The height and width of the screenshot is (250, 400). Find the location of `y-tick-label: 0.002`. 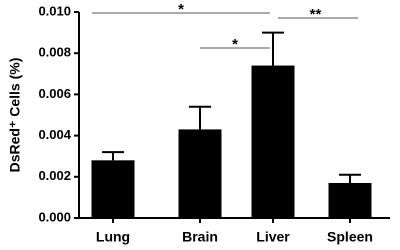

y-tick-label: 0.002 is located at coordinates (54, 175).